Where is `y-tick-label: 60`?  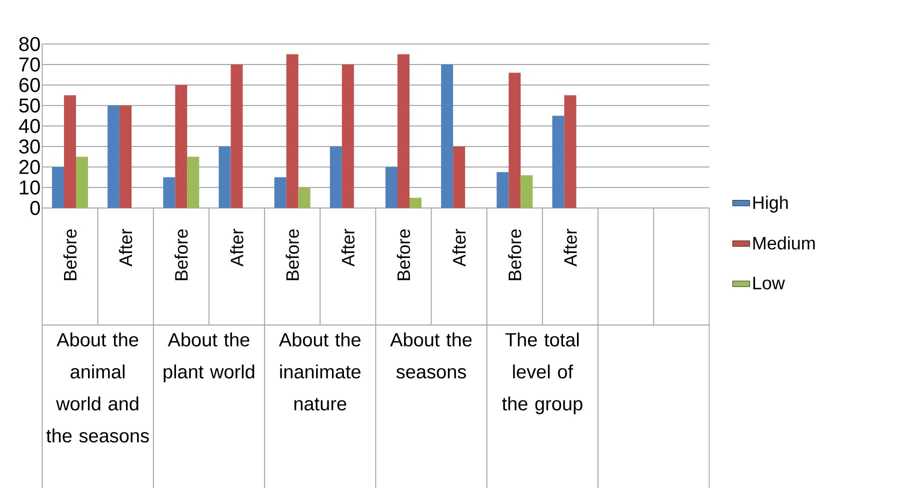 y-tick-label: 60 is located at coordinates (29, 85).